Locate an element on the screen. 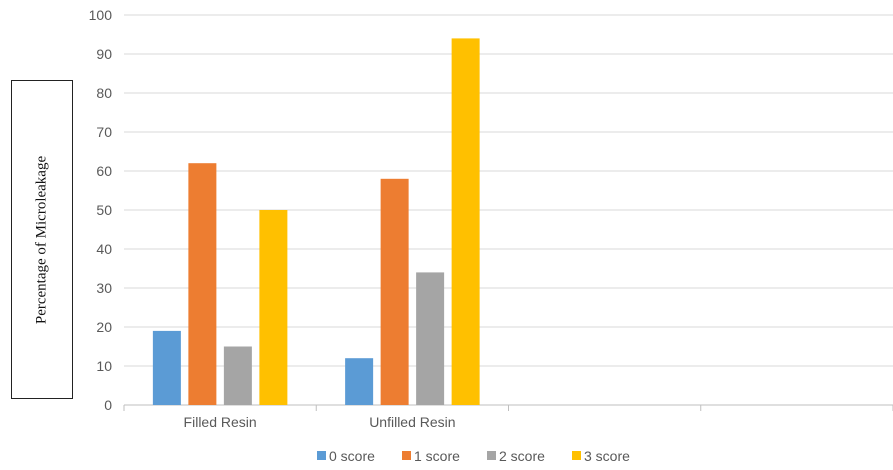 This screenshot has height=470, width=893. y-tick-label: 80 is located at coordinates (104, 93).